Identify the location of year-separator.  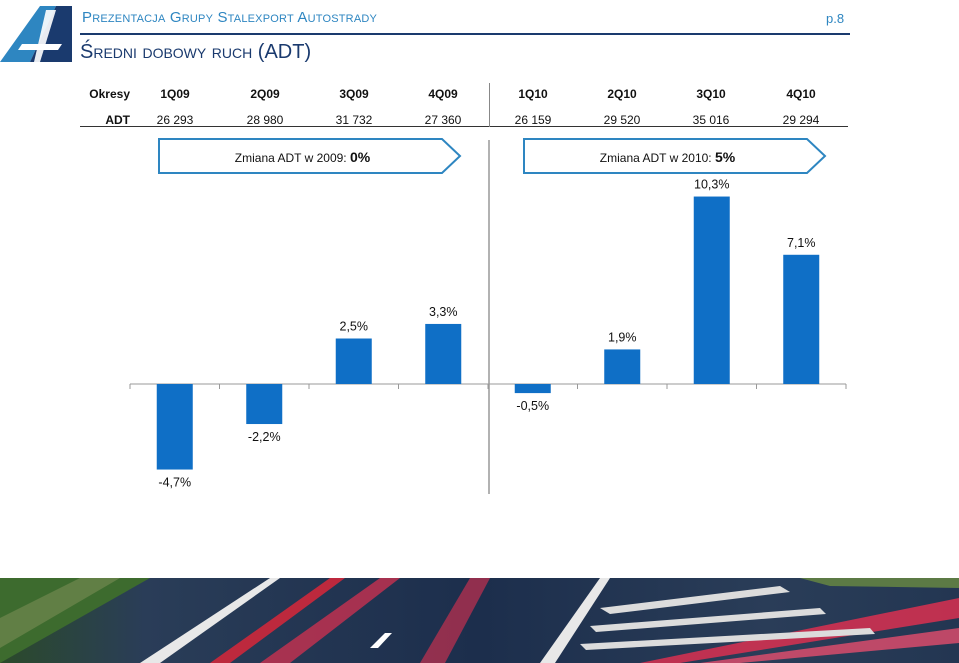
(489, 105).